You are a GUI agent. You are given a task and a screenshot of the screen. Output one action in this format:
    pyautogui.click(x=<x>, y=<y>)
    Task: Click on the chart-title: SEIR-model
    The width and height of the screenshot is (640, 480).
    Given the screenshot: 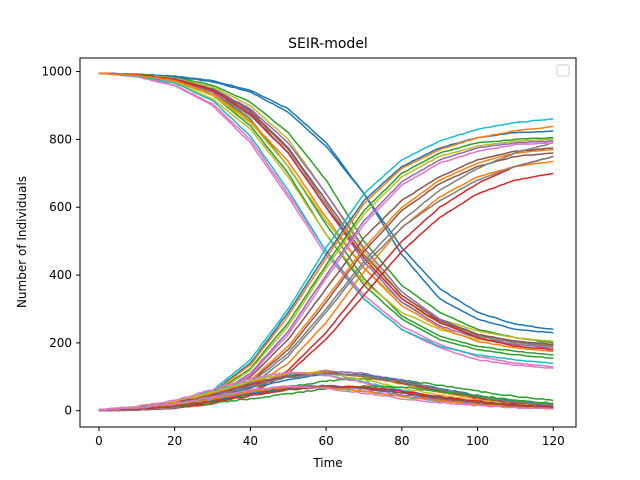 What is the action you would take?
    pyautogui.click(x=328, y=44)
    